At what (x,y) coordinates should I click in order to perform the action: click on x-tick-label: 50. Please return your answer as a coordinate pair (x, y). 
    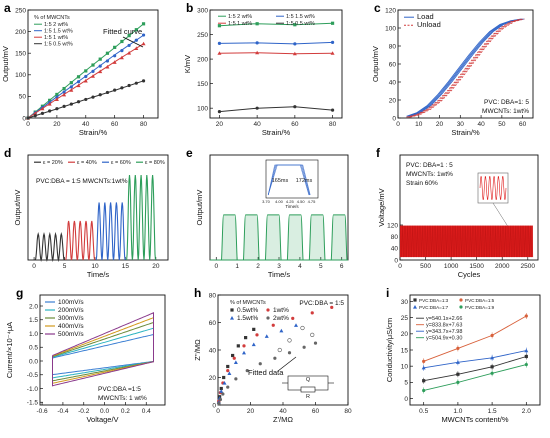
    Looking at the image, I should click on (502, 124).